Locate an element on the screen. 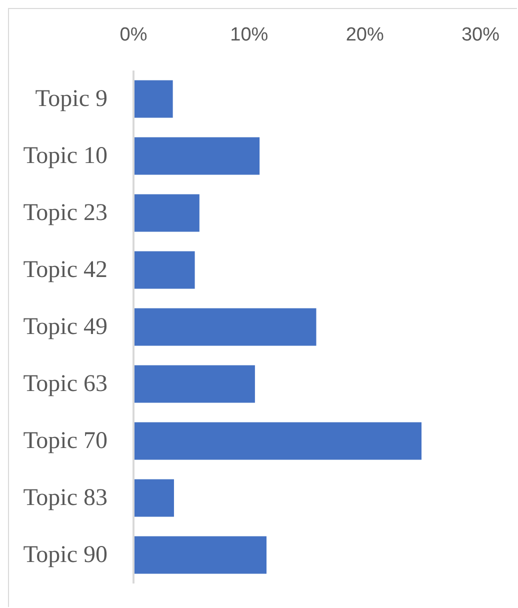  y-tick-label: Topic 9 is located at coordinates (71, 99).